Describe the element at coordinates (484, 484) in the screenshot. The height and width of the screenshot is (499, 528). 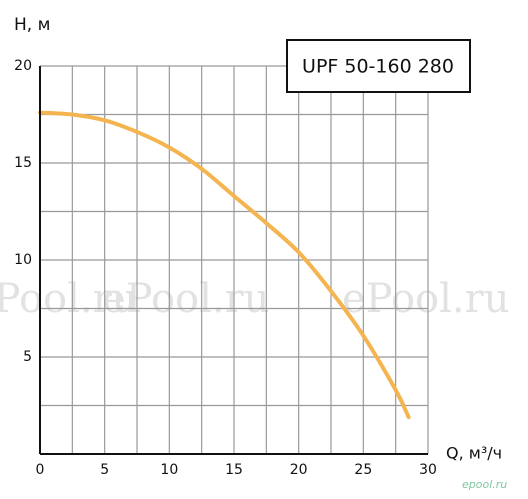
I see `watermark: epool.ru` at that location.